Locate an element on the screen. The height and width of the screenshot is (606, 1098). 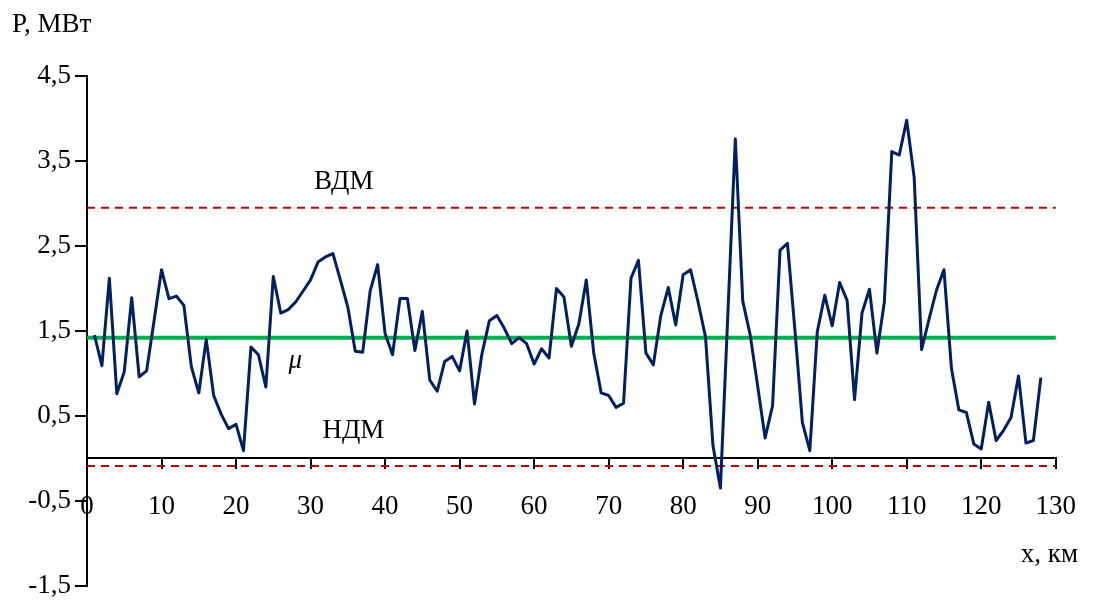
y-tick-label: 3,5 is located at coordinates (54, 159).